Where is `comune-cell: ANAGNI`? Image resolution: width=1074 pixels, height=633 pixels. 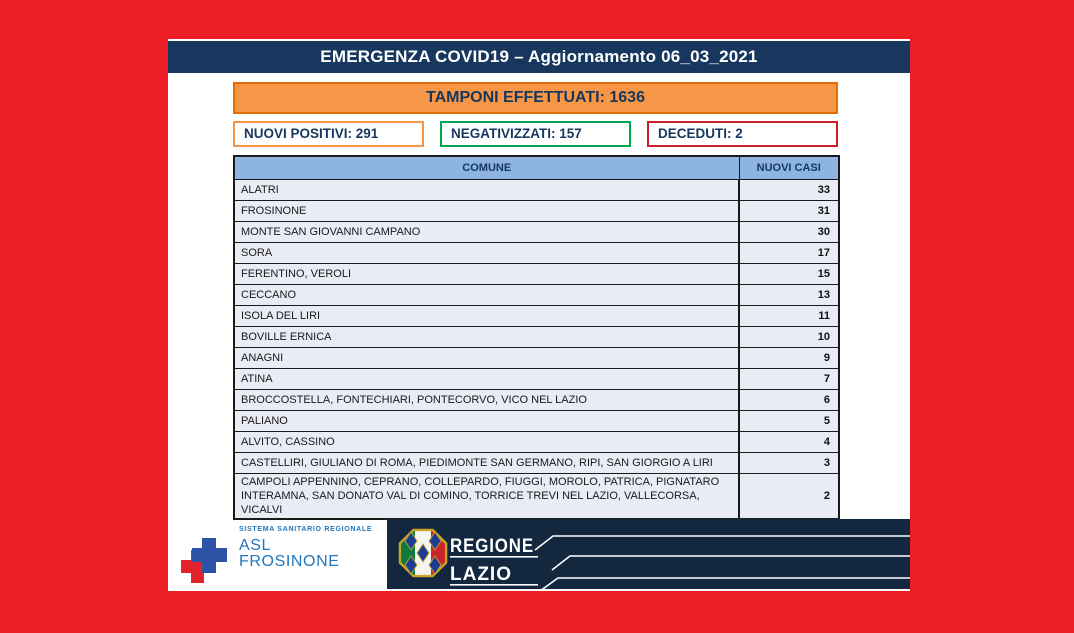 comune-cell: ANAGNI is located at coordinates (486, 358).